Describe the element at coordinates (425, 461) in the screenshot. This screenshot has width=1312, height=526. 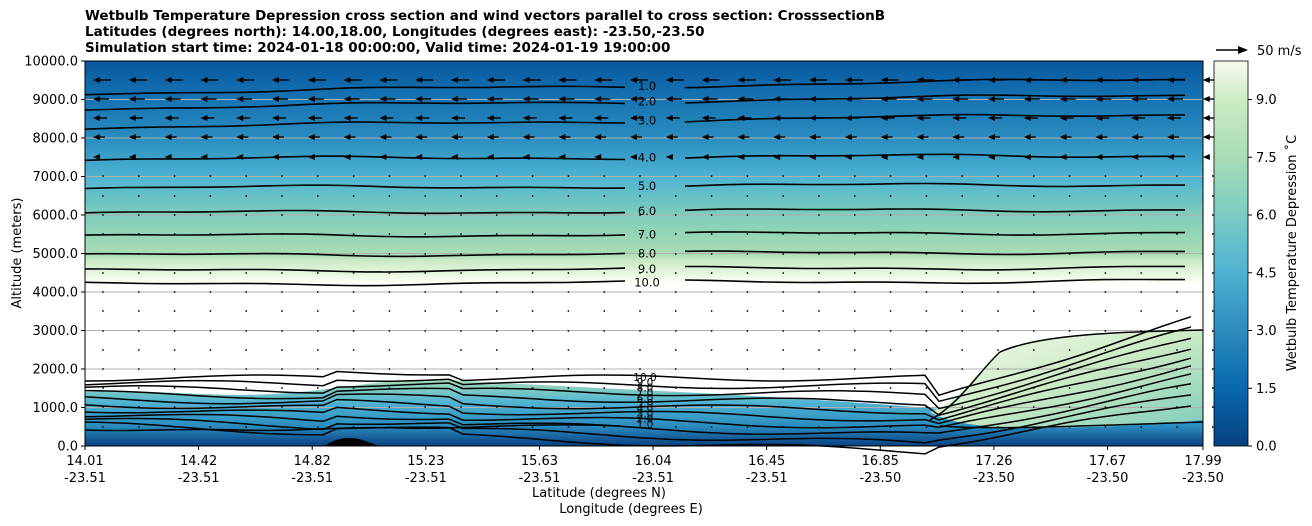
I see `x-tick-label-lat: 15.23` at that location.